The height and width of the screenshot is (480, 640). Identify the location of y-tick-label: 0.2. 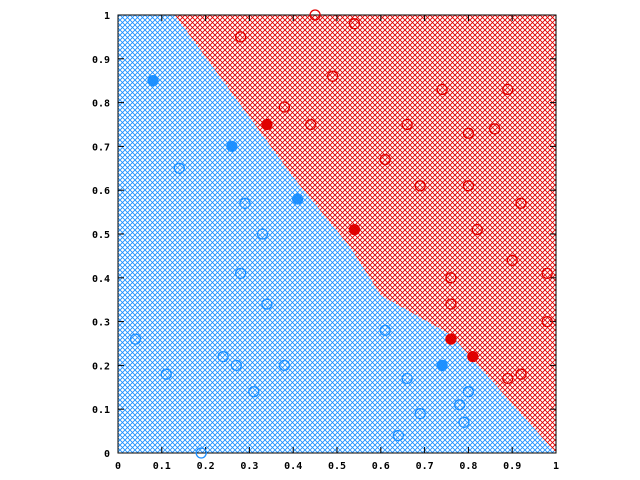
(101, 366).